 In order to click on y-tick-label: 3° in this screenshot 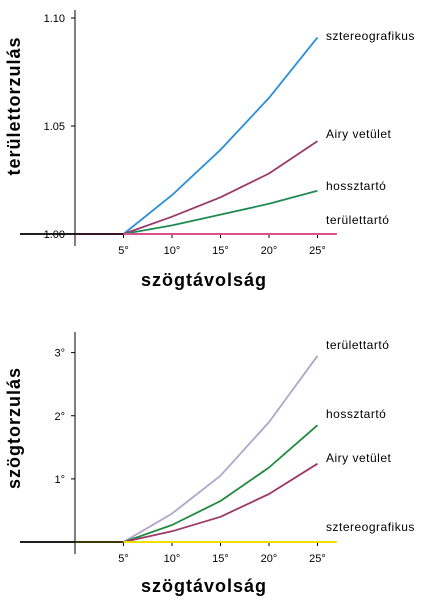, I will do `click(59, 354)`.